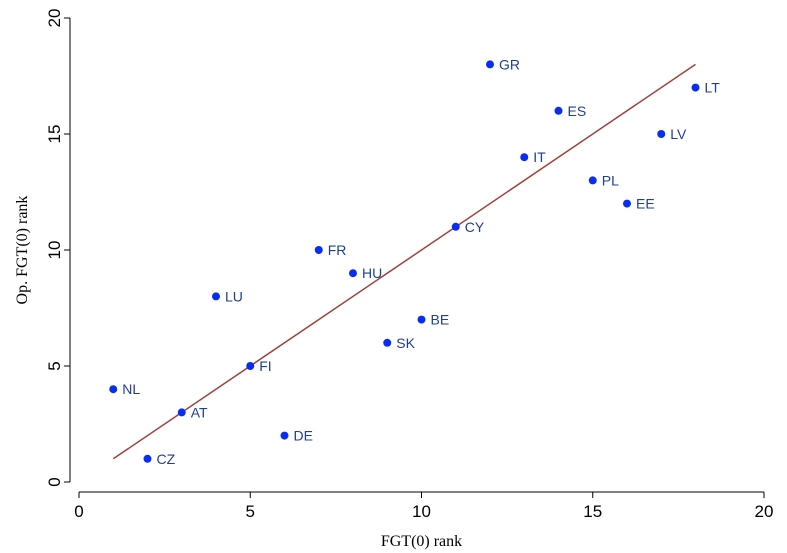 This screenshot has height=553, width=787. What do you see at coordinates (421, 511) in the screenshot?
I see `x-tick-label: 10` at bounding box center [421, 511].